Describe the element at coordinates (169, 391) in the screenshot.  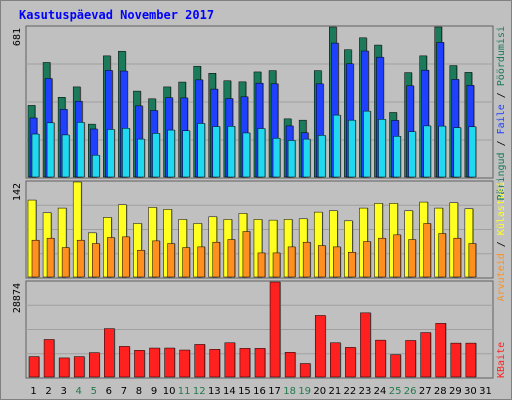
I see `x-tick-label: 10` at that location.